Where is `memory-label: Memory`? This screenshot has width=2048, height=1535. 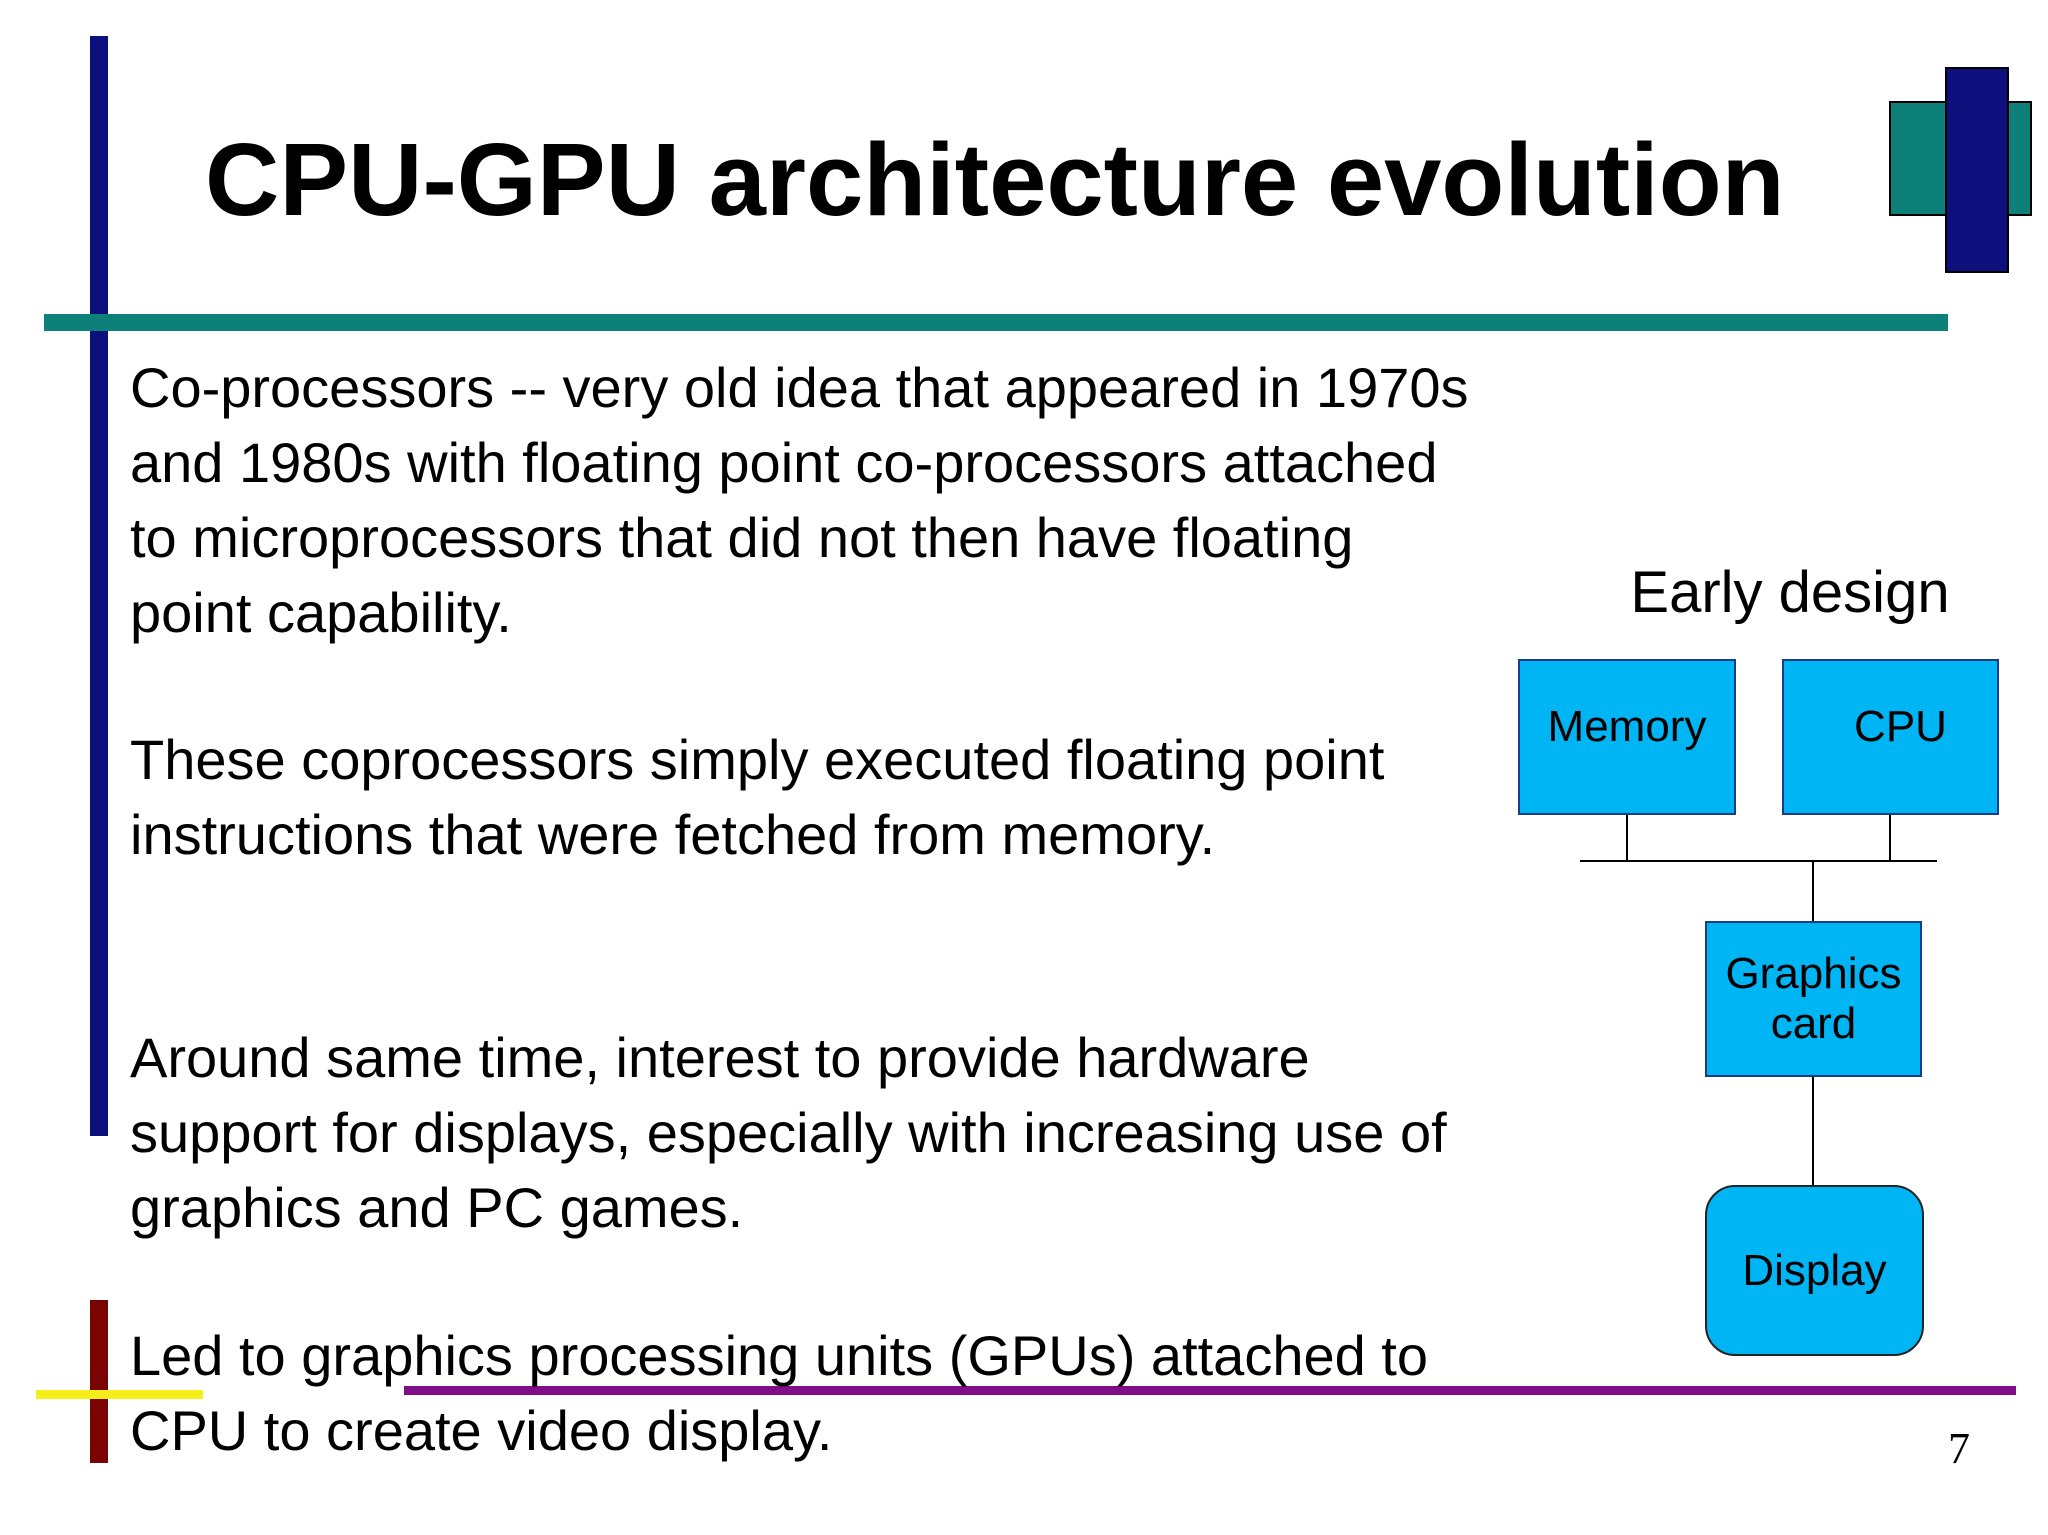
memory-label: Memory is located at coordinates (1627, 726).